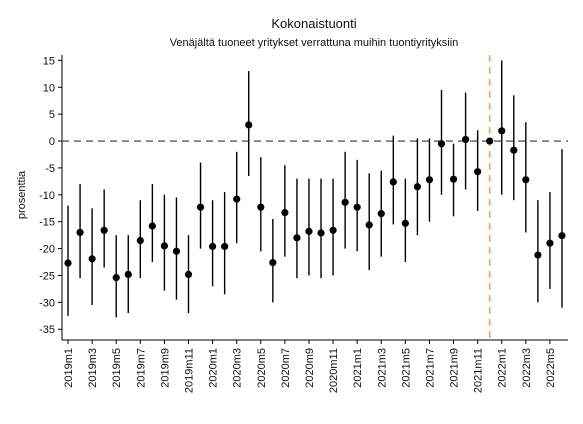 The height and width of the screenshot is (424, 583). What do you see at coordinates (22, 194) in the screenshot?
I see `y-axis-label: prosenttia` at bounding box center [22, 194].